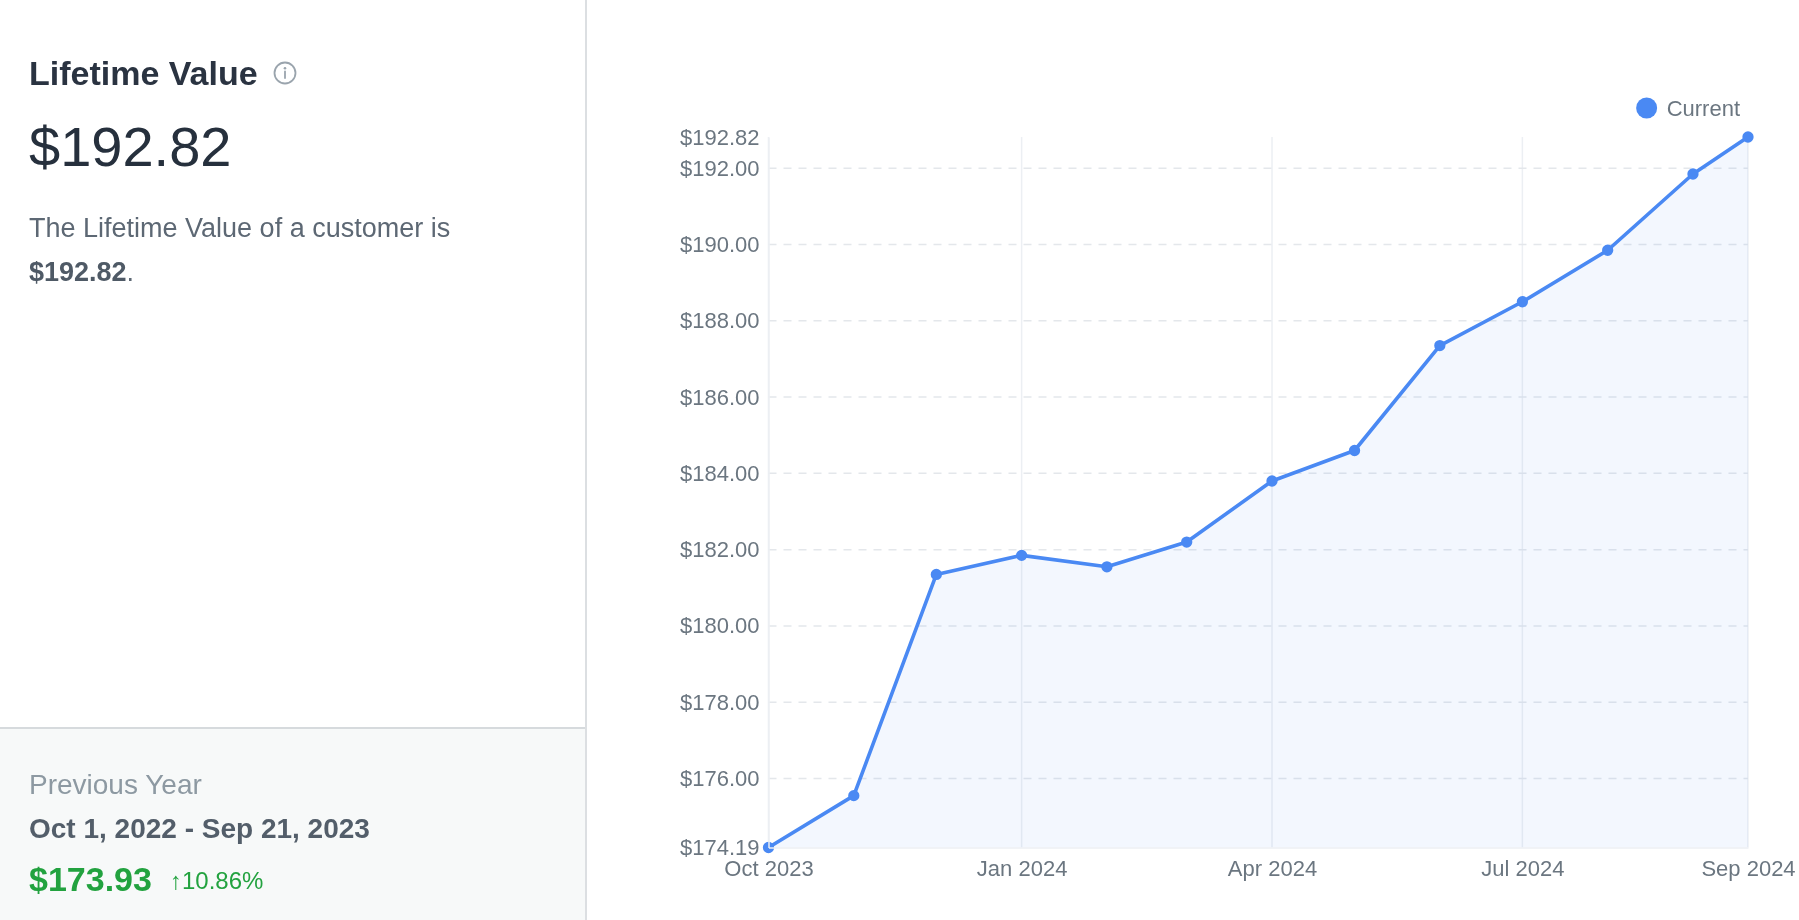 Image resolution: width=1799 pixels, height=920 pixels. Describe the element at coordinates (719, 702) in the screenshot. I see `y-tick-label: $178.00` at that location.